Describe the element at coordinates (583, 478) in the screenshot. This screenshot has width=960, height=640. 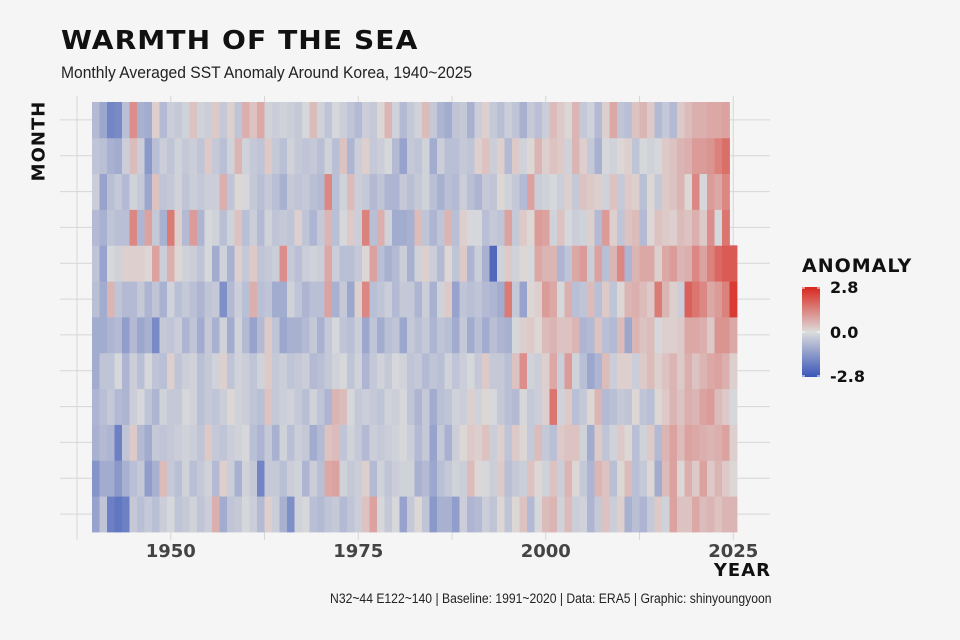
I see `heatmap-cell-2005-feb` at that location.